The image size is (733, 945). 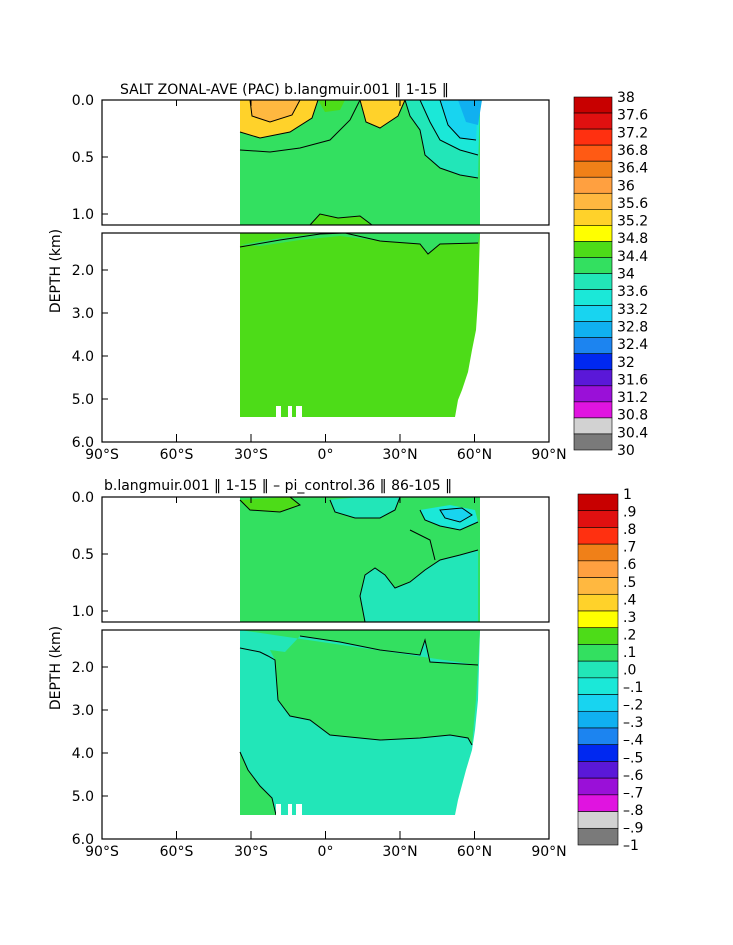 What do you see at coordinates (275, 111) in the screenshot?
I see `field-orange-high` at bounding box center [275, 111].